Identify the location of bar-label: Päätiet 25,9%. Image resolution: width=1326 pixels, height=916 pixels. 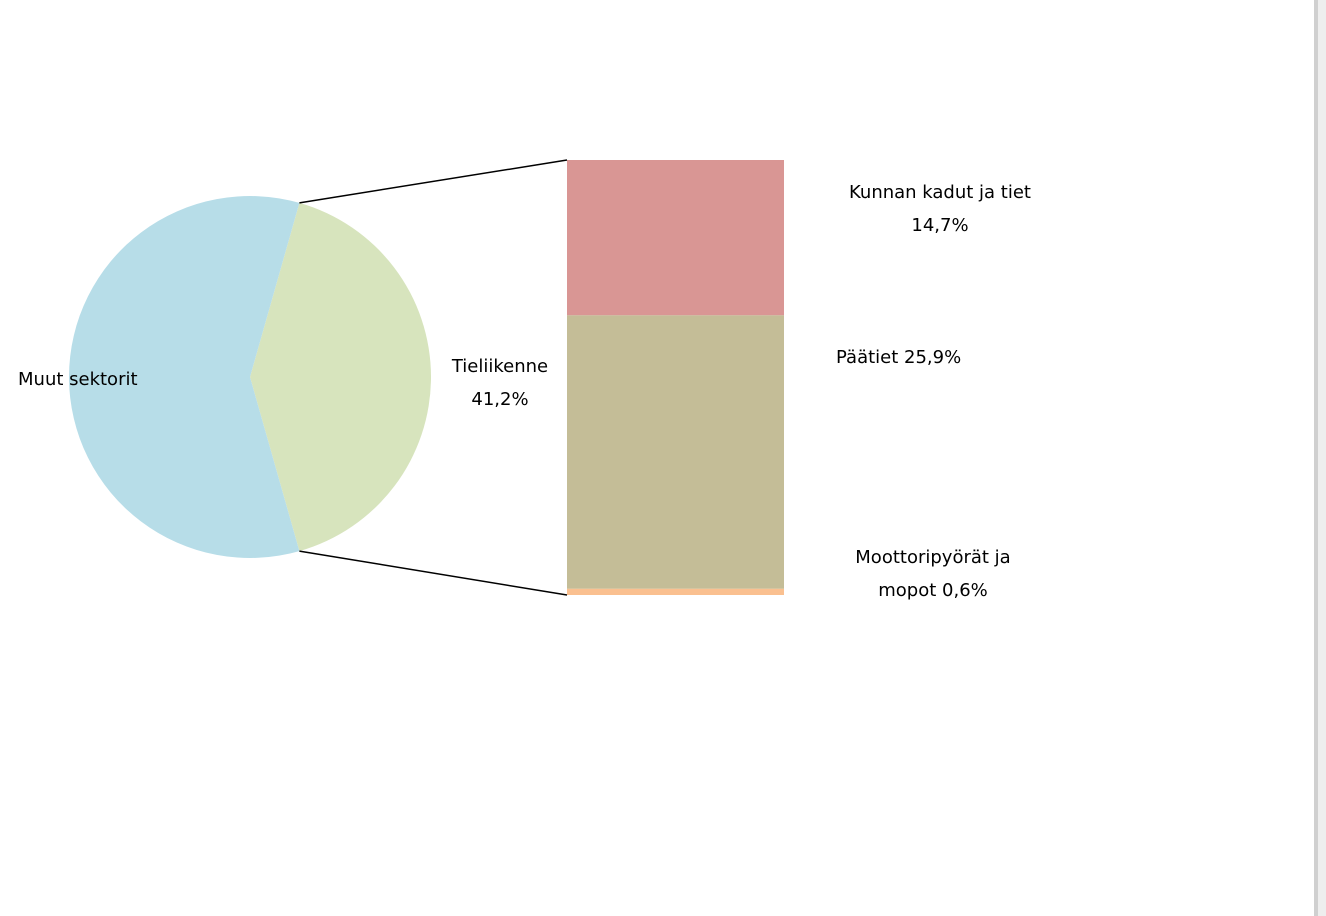
(898, 357).